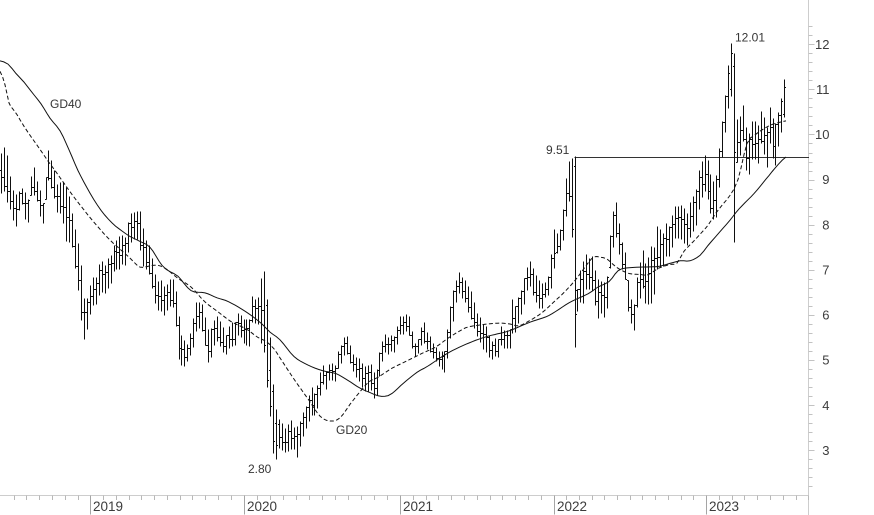 The width and height of the screenshot is (874, 515). I want to click on svg-text: 10, so click(822, 134).